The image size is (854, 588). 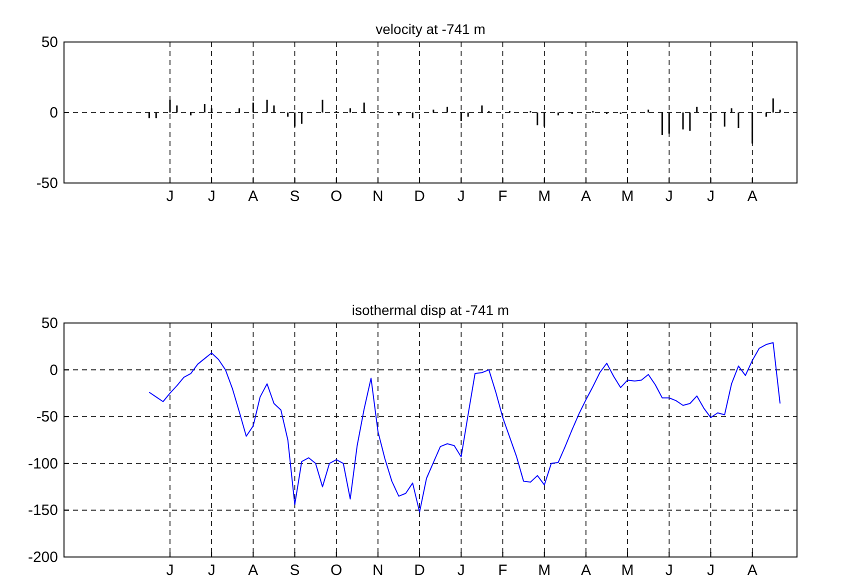 What do you see at coordinates (431, 310) in the screenshot?
I see `chart-title: isothermal disp at -741 m` at bounding box center [431, 310].